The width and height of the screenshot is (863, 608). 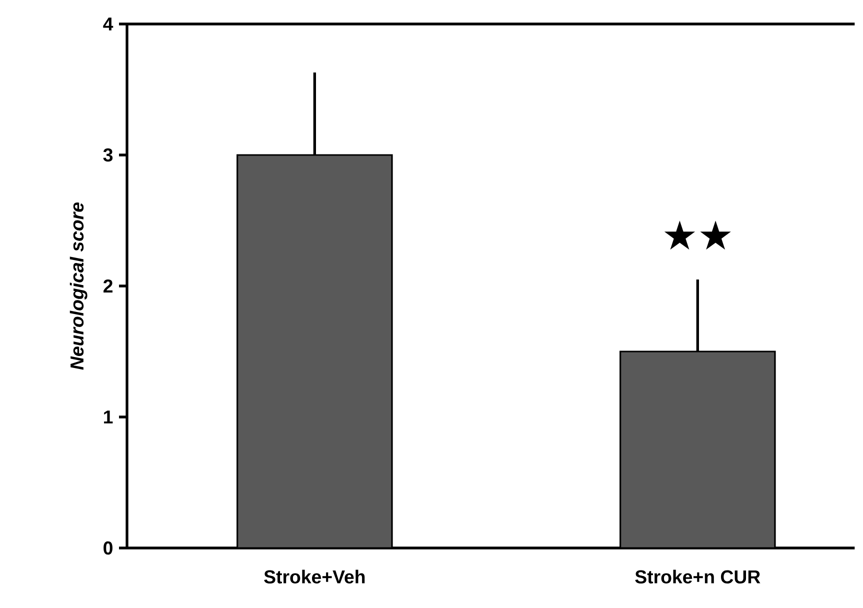 What do you see at coordinates (697, 235) in the screenshot?
I see `annotation: ★★` at bounding box center [697, 235].